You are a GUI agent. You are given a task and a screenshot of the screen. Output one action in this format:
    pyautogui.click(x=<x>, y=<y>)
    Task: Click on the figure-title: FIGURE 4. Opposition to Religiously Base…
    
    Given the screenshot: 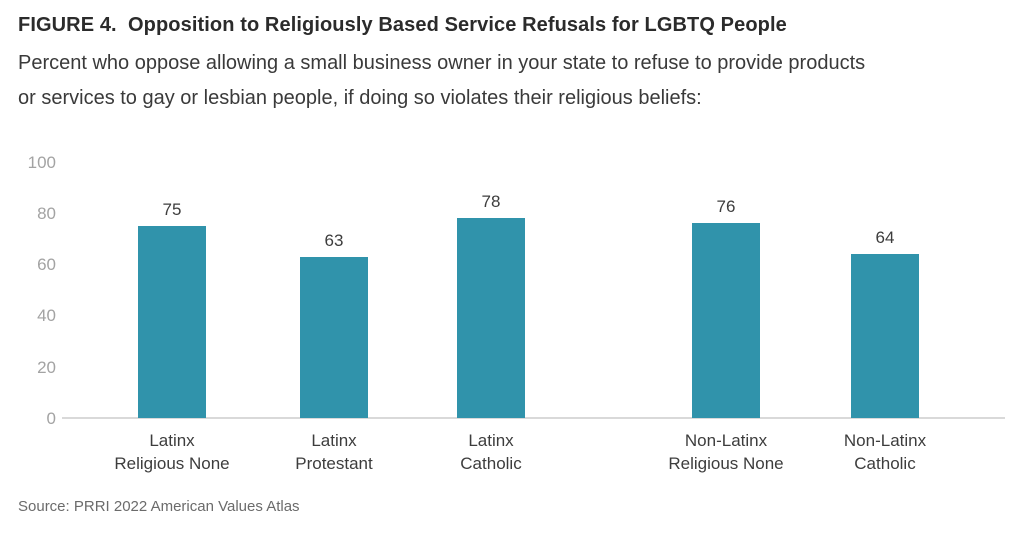 What is the action you would take?
    pyautogui.click(x=402, y=25)
    